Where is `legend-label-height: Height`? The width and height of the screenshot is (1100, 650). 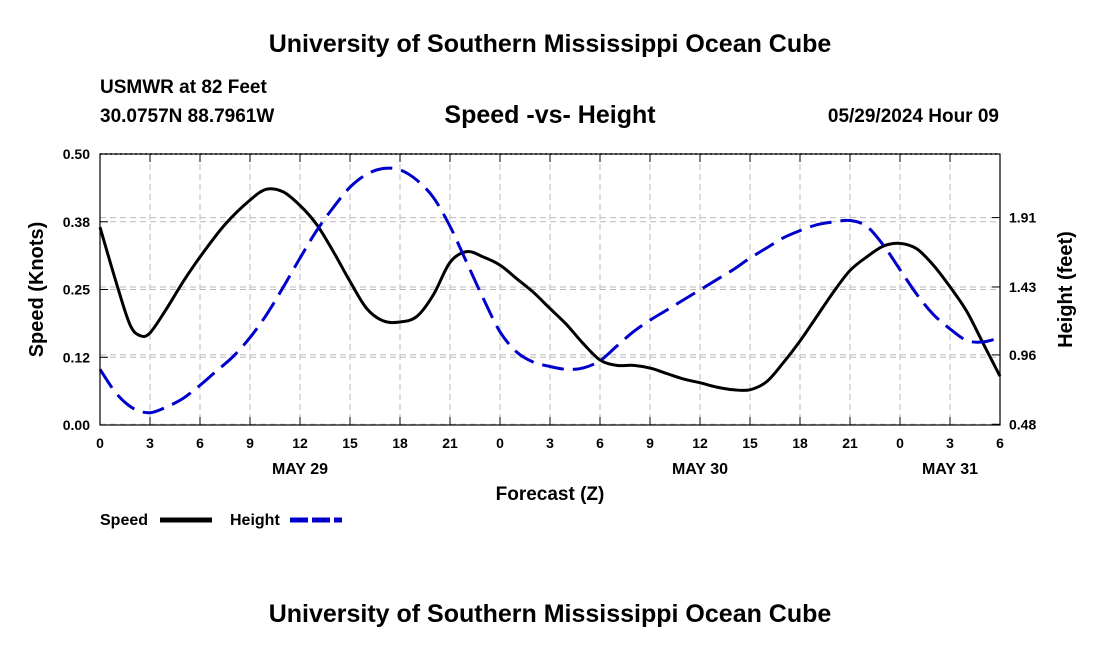 legend-label-height: Height is located at coordinates (255, 520).